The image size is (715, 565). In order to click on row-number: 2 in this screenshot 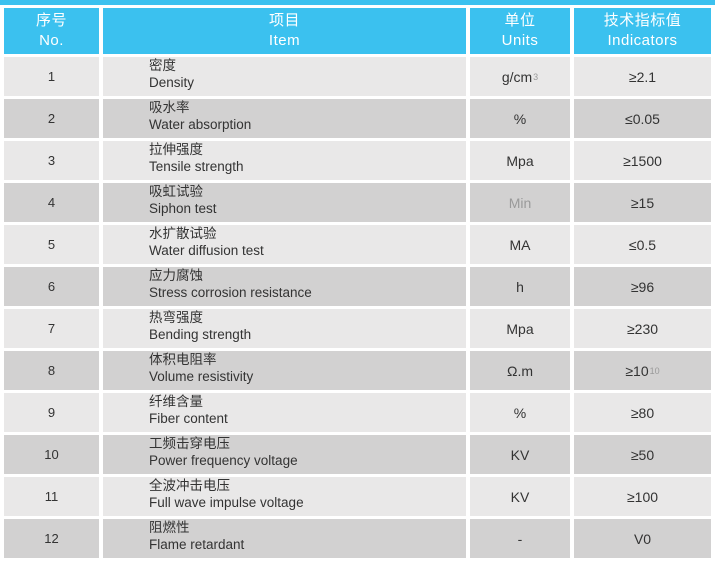, I will do `click(51, 118)`.